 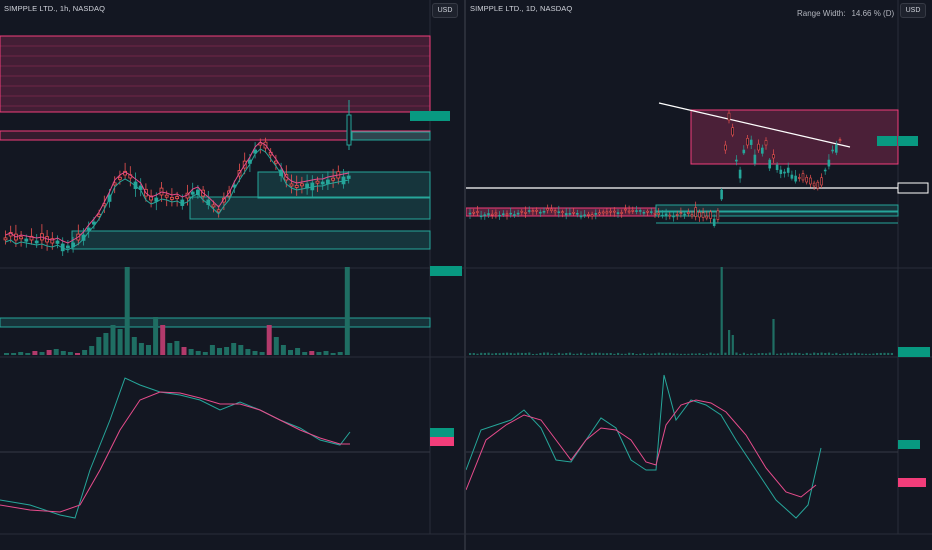 I want to click on chart-title: SIMPPLE LTD., 1D, NASDAQ, so click(x=521, y=8).